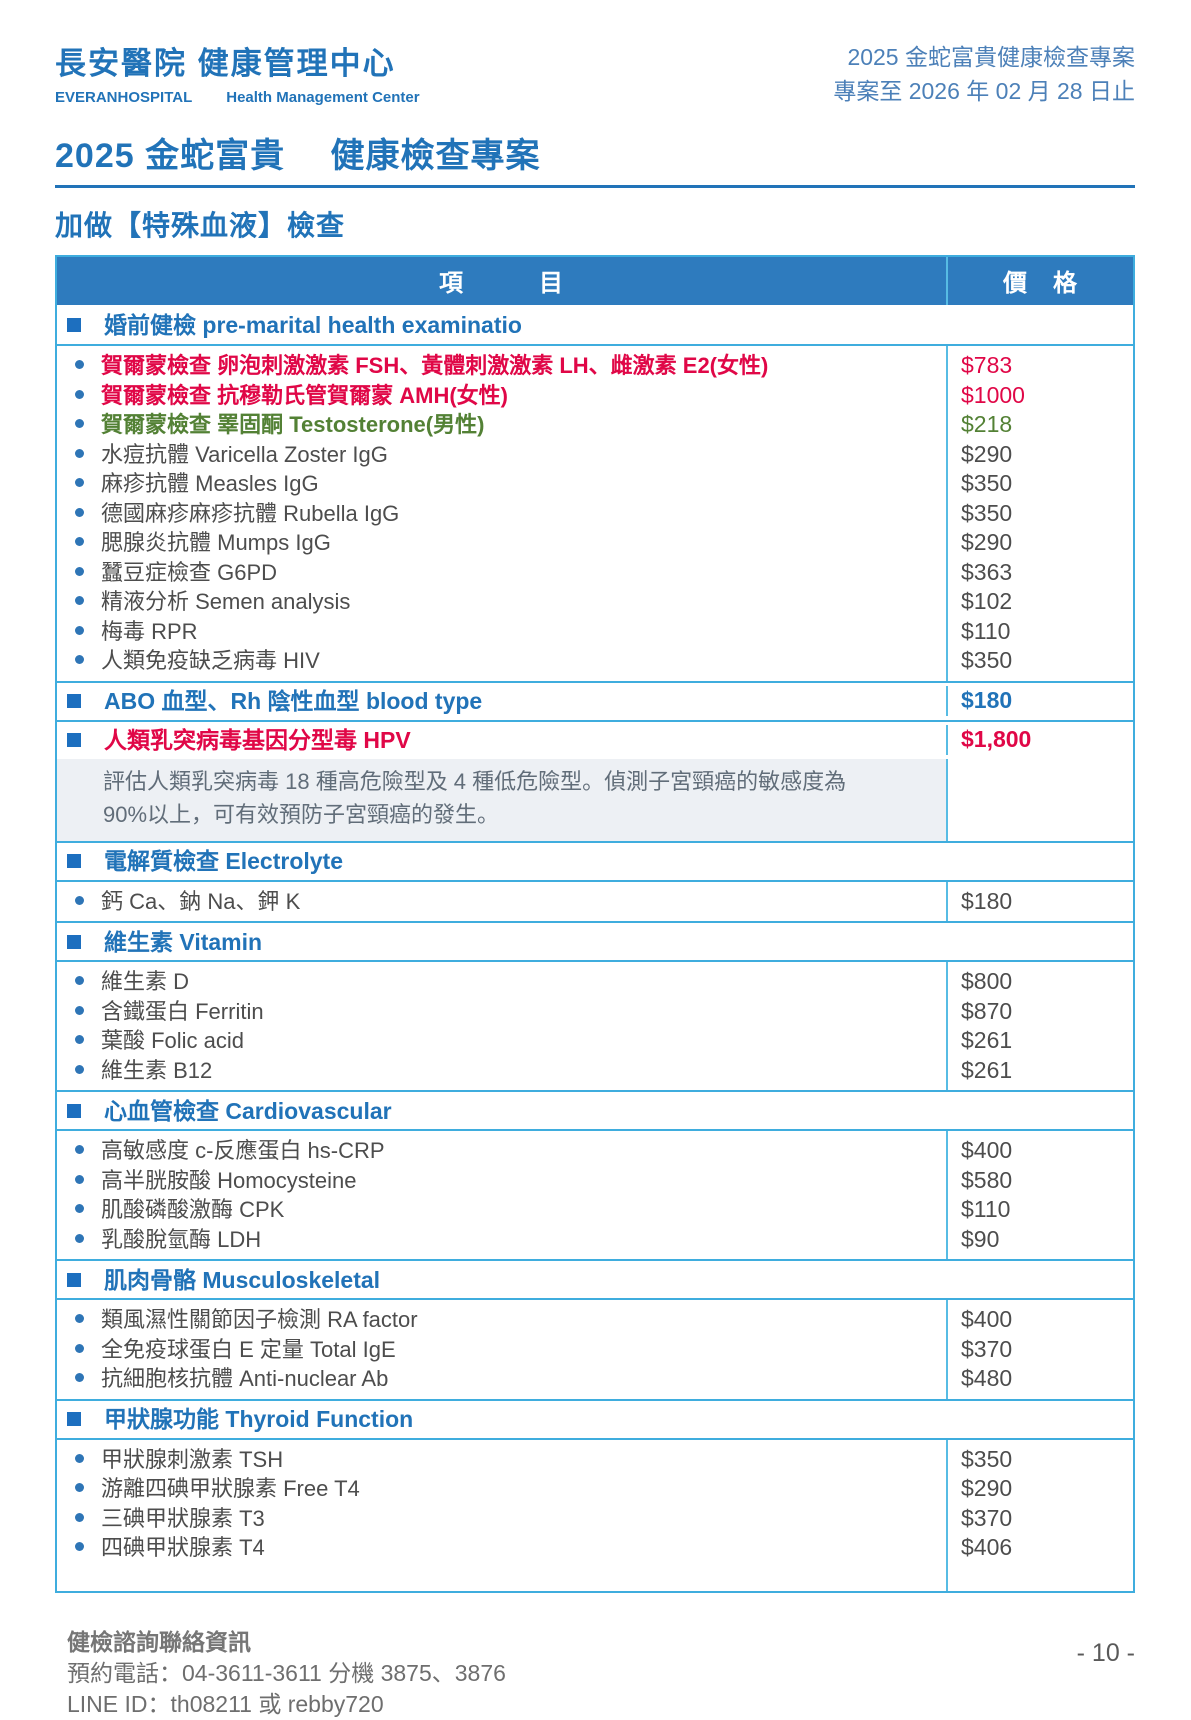 The height and width of the screenshot is (1720, 1191). What do you see at coordinates (508, 1181) in the screenshot?
I see `list-item: 高半胱胺酸 Homocysteine` at bounding box center [508, 1181].